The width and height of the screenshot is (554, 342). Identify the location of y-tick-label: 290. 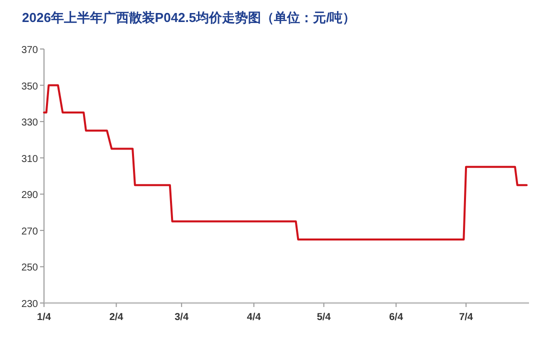
(29, 196).